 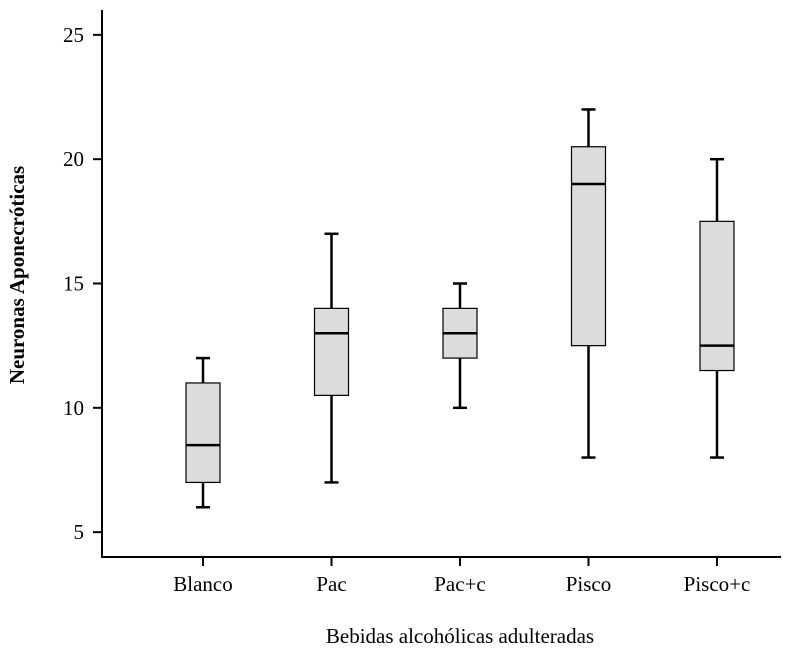 What do you see at coordinates (17, 275) in the screenshot?
I see `y-axis-title: Neuronas Aponecróticas` at bounding box center [17, 275].